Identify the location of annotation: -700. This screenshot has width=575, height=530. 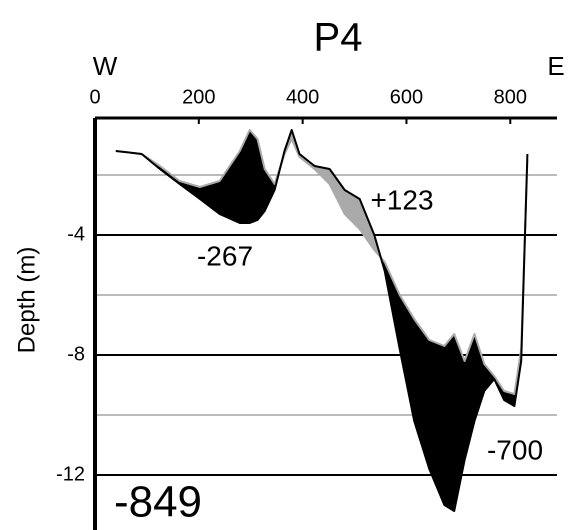
(515, 449).